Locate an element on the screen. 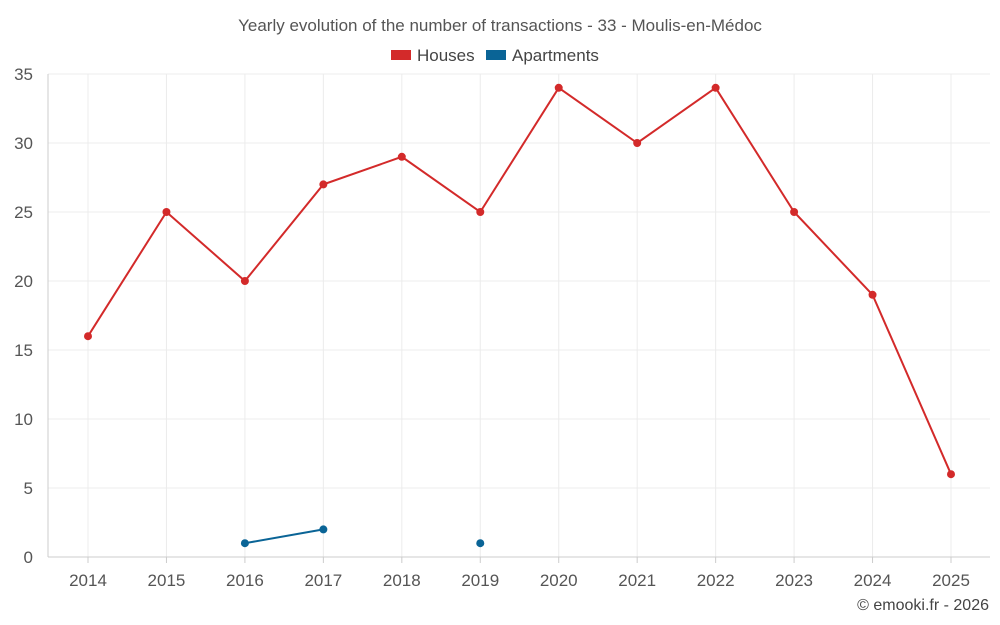 The image size is (1000, 625). point-houses-2017 is located at coordinates (323, 184).